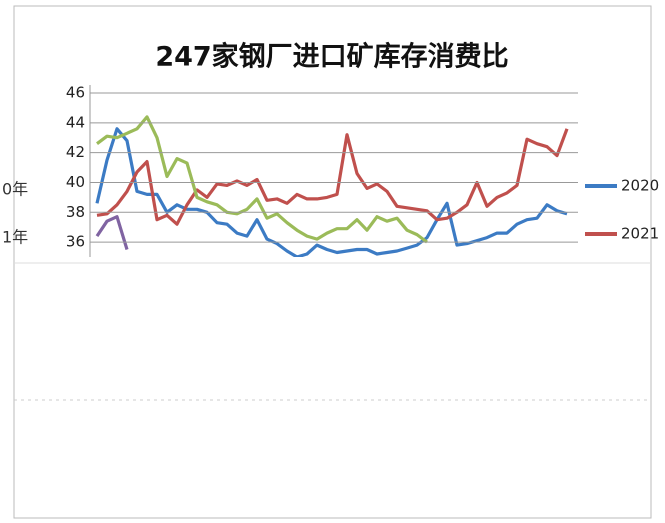 Image resolution: width=665 pixels, height=523 pixels. What do you see at coordinates (75, 182) in the screenshot?
I see `y-tick-label: 40` at bounding box center [75, 182].